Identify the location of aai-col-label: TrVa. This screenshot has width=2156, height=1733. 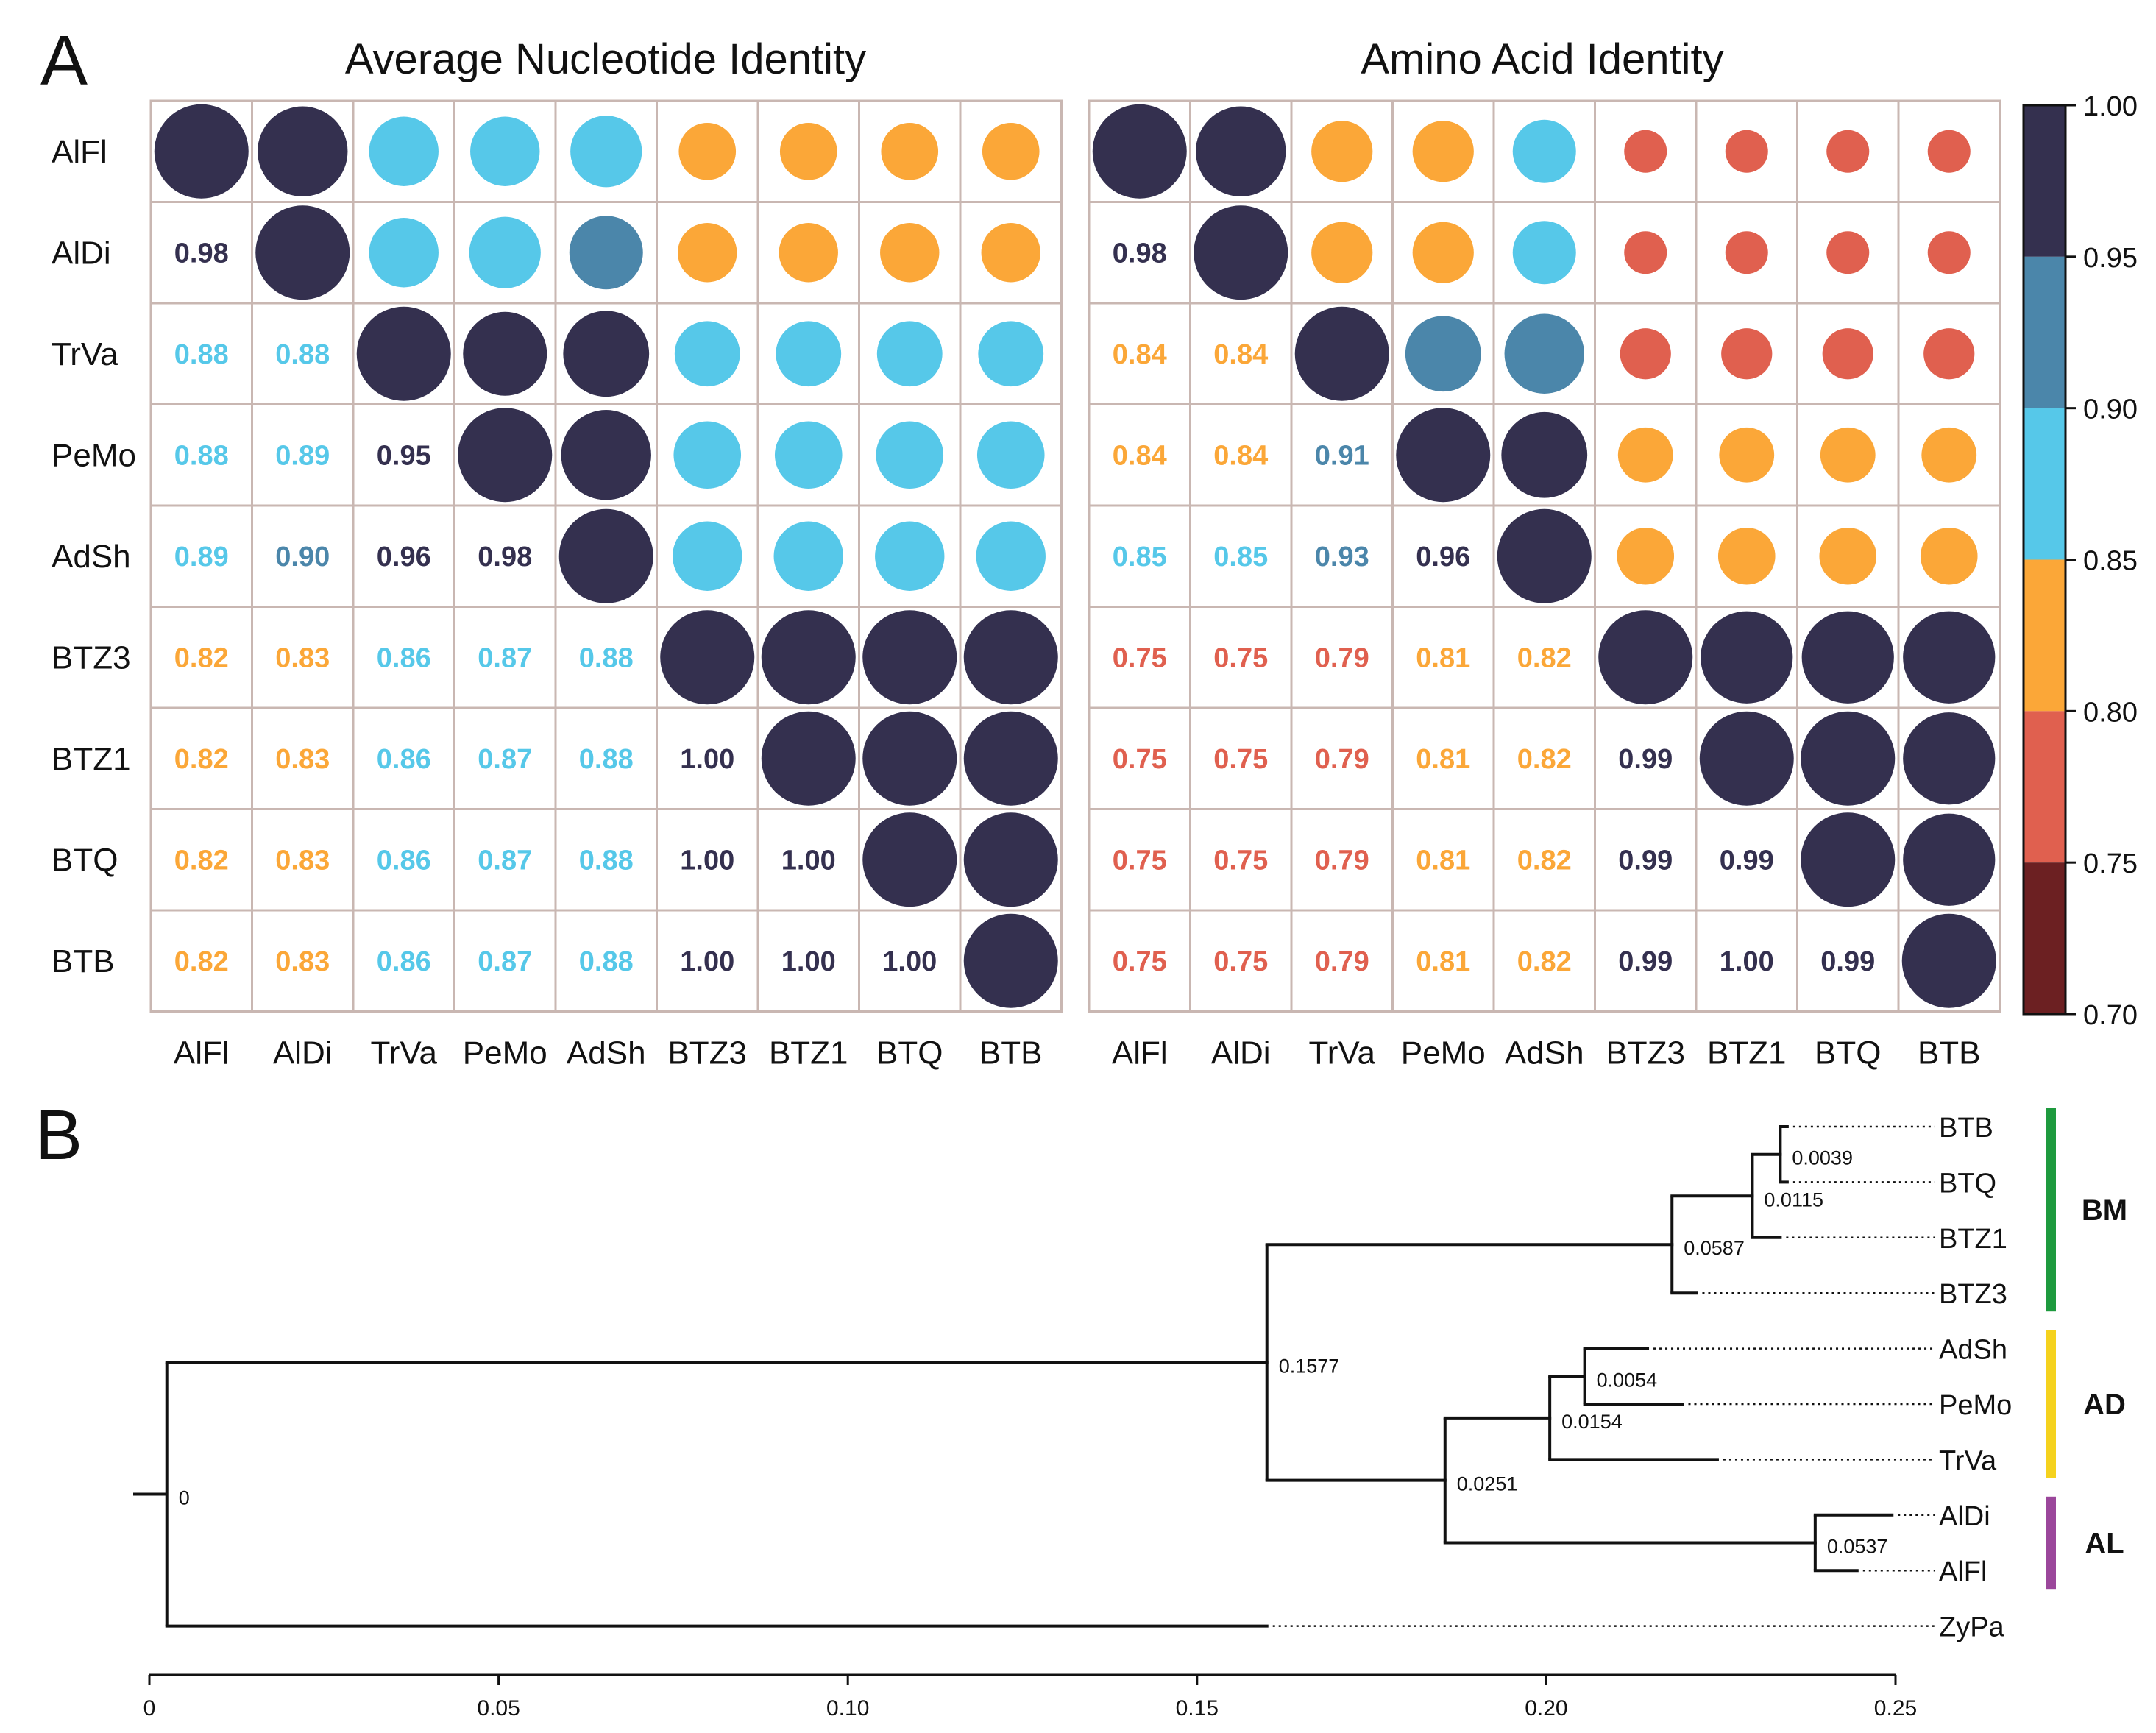
(1342, 1053).